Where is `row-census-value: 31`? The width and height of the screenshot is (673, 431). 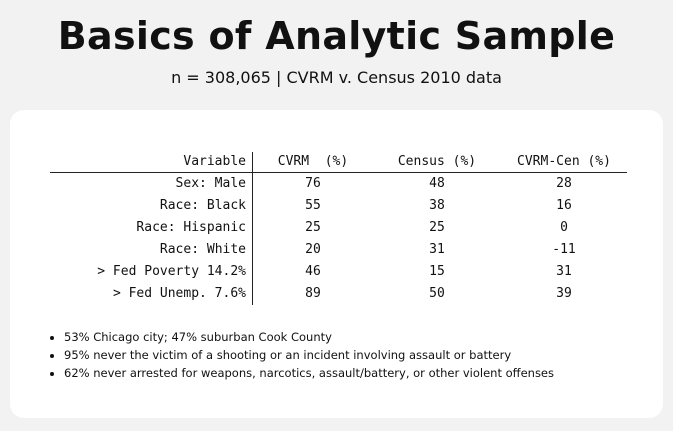
row-census-value: 31 is located at coordinates (437, 249).